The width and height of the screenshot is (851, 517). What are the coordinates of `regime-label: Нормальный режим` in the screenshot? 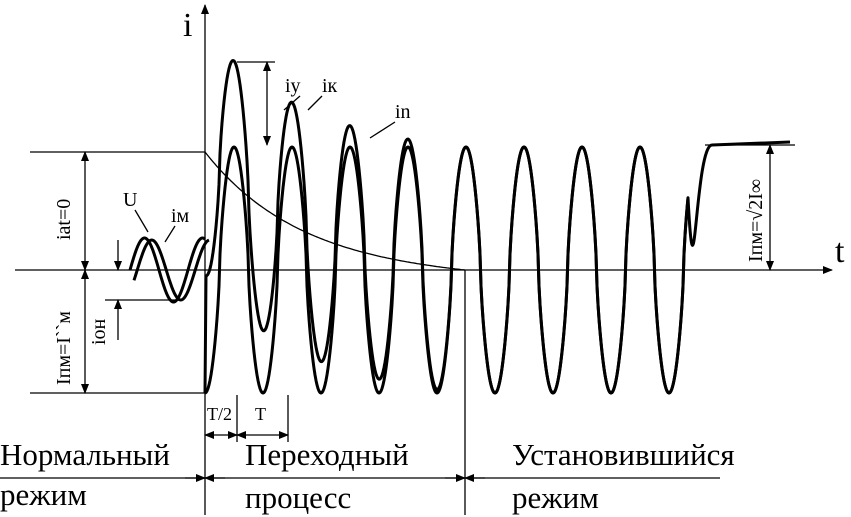 It's located at (89, 474).